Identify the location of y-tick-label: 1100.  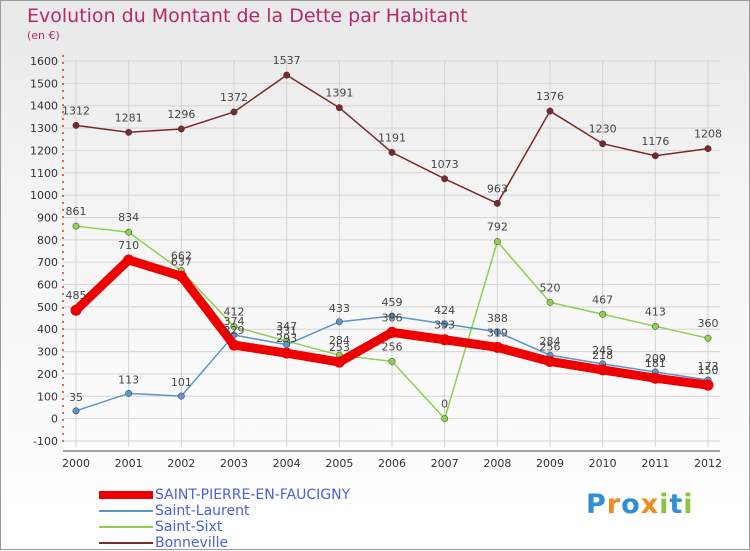
(44, 173).